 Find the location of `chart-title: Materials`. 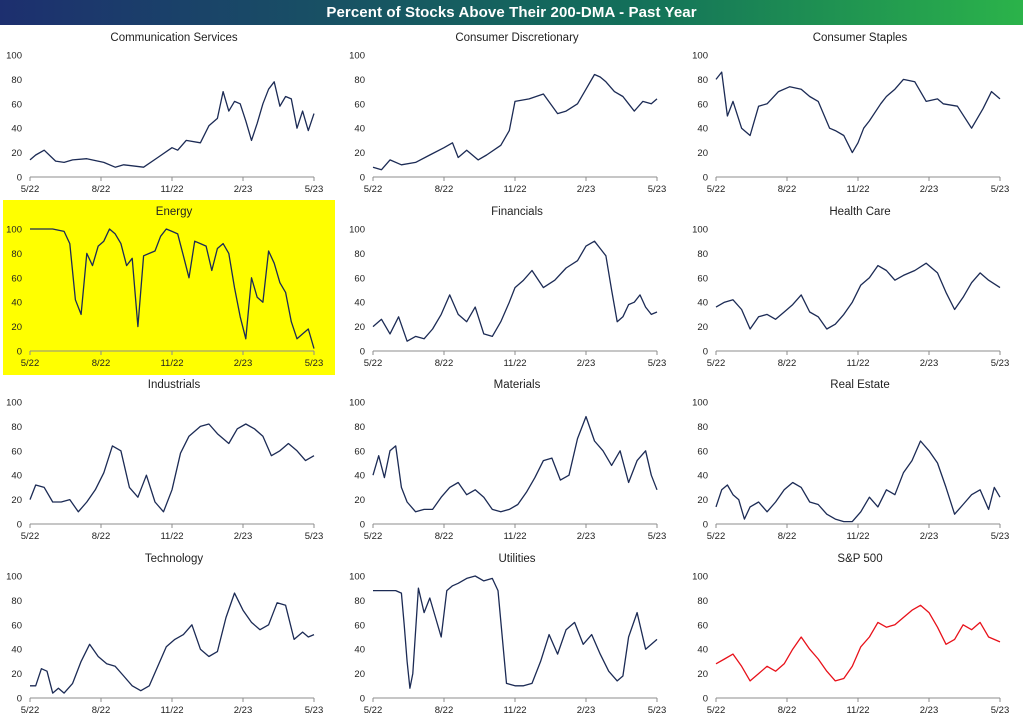

chart-title: Materials is located at coordinates (517, 385).